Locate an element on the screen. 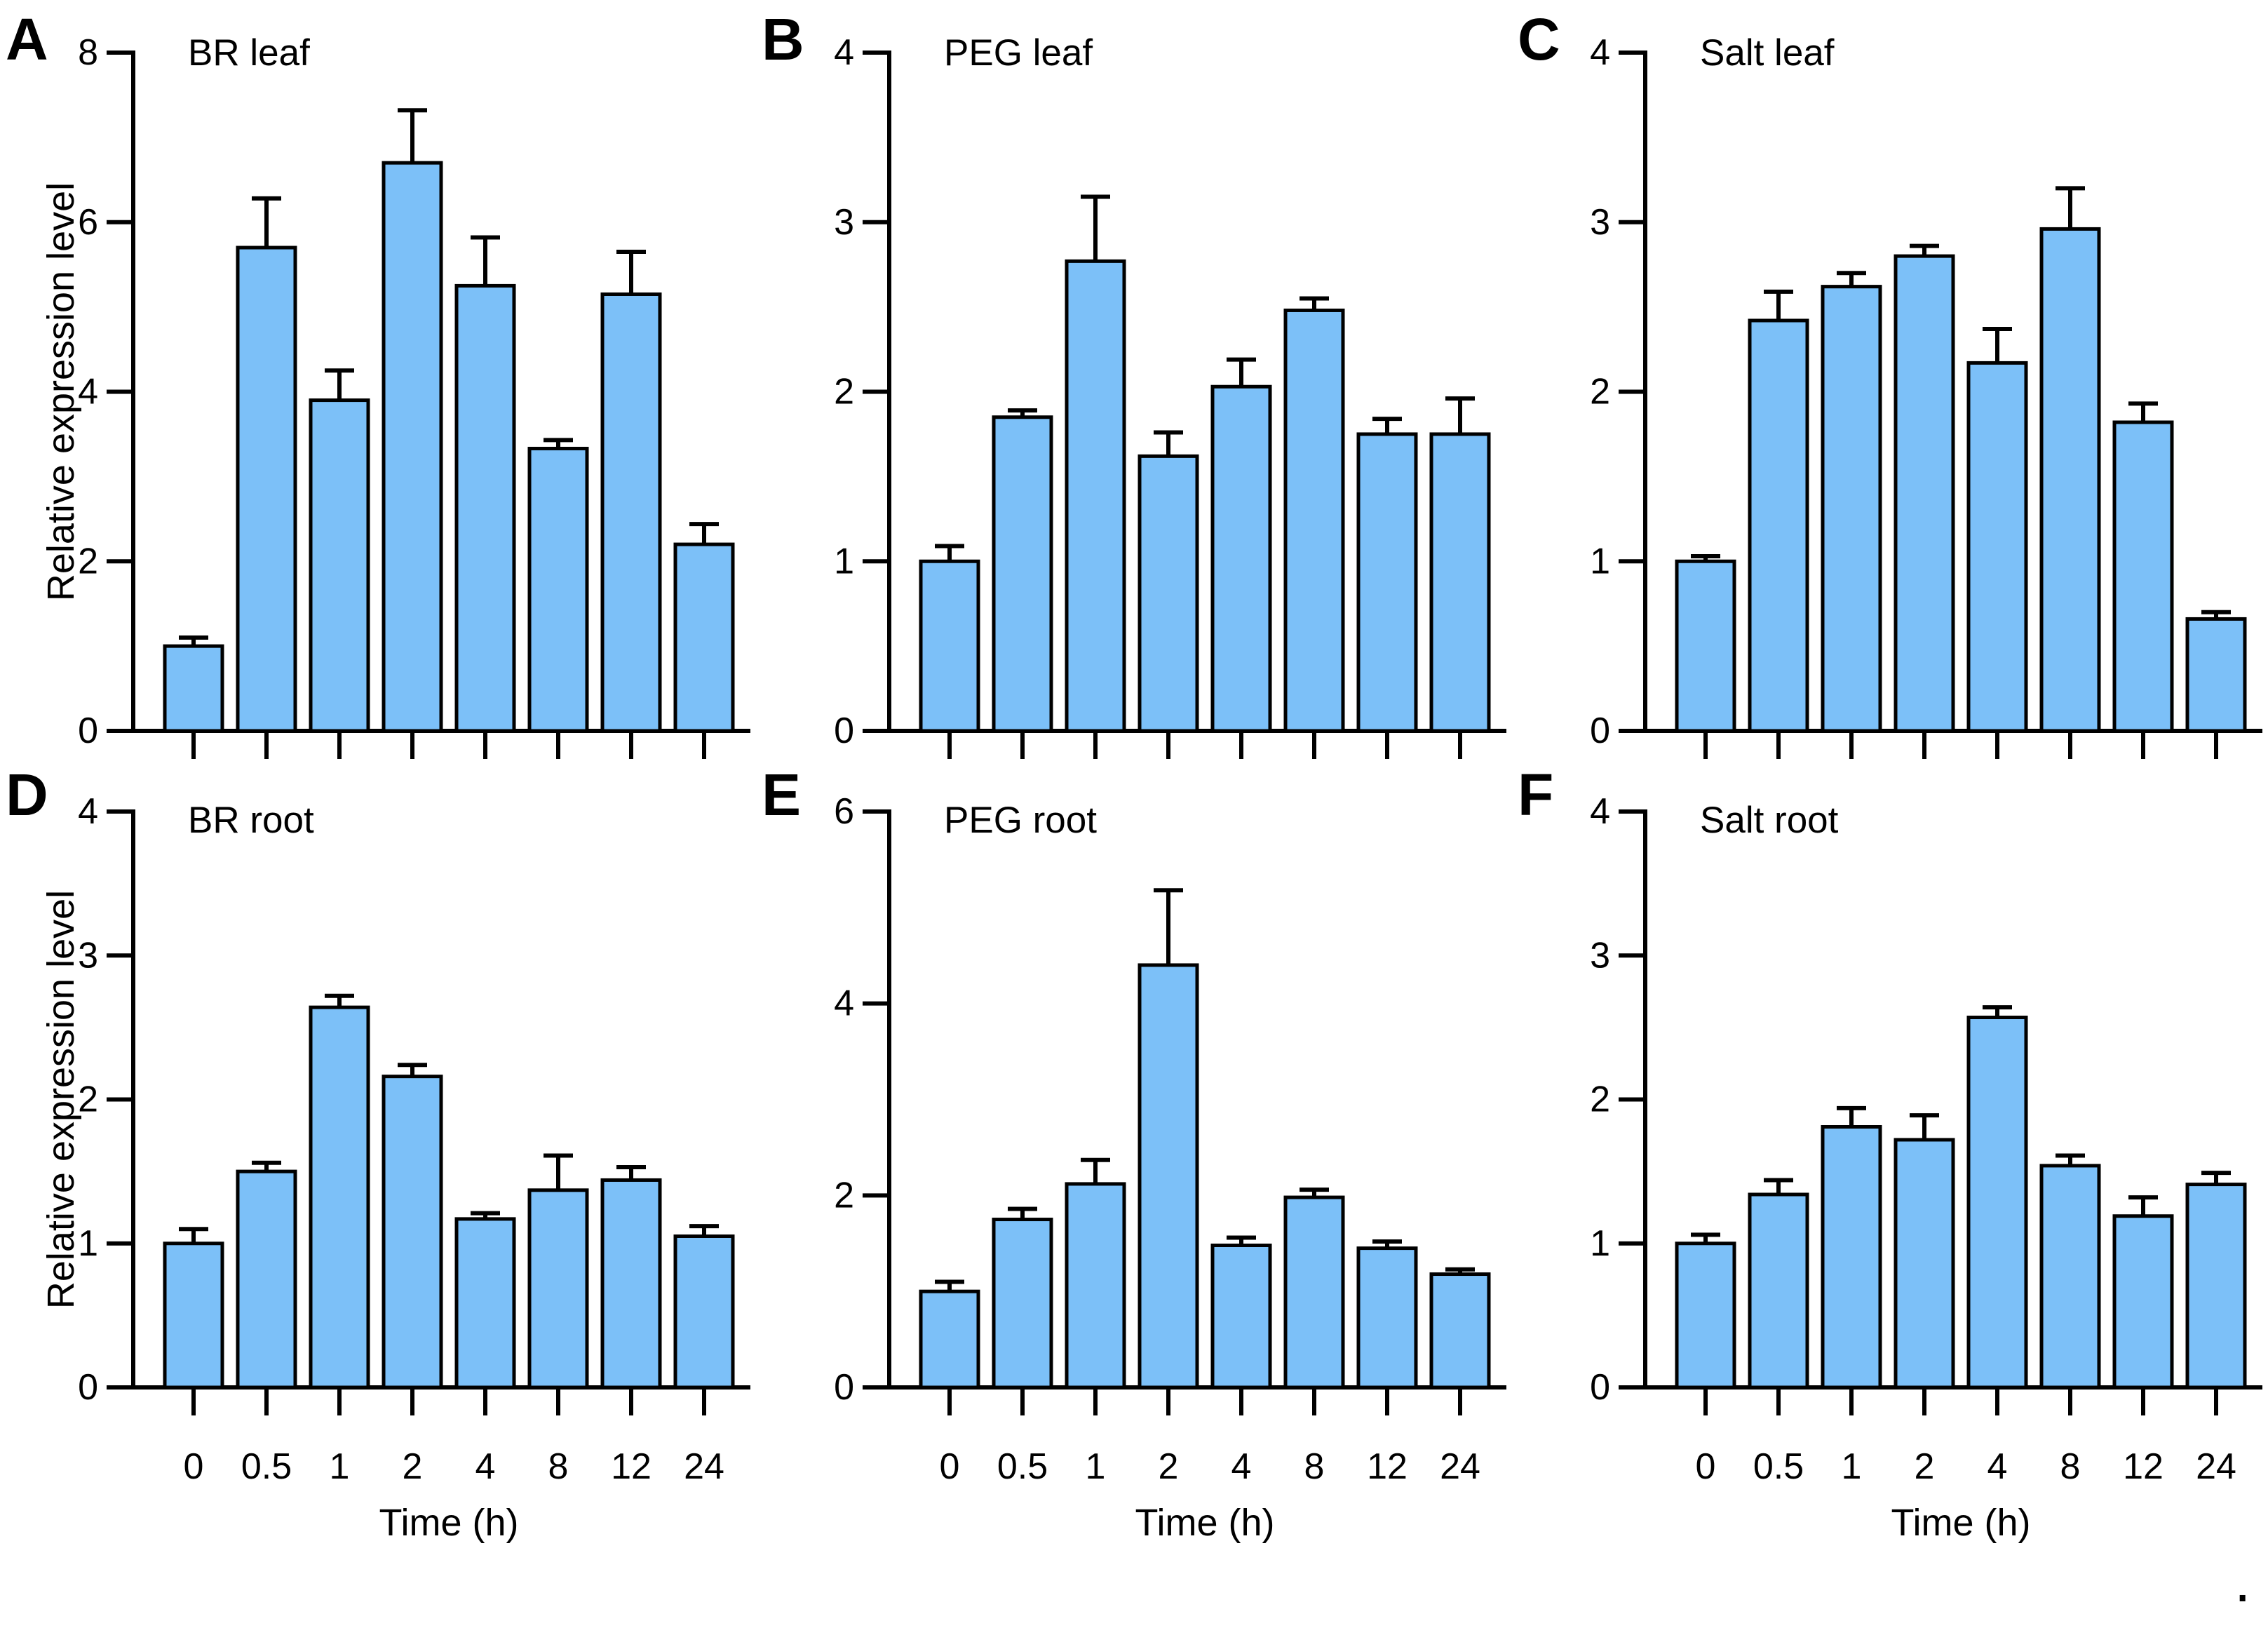 The width and height of the screenshot is (2268, 1635). trailing-period: . is located at coordinates (2242, 1581).